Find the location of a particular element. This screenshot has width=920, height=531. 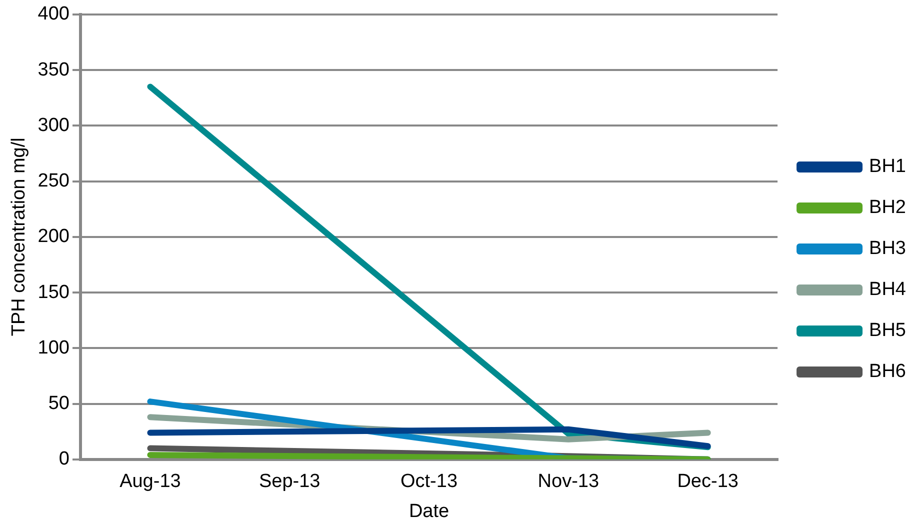

x-tick-label: Oct-13 is located at coordinates (429, 481).